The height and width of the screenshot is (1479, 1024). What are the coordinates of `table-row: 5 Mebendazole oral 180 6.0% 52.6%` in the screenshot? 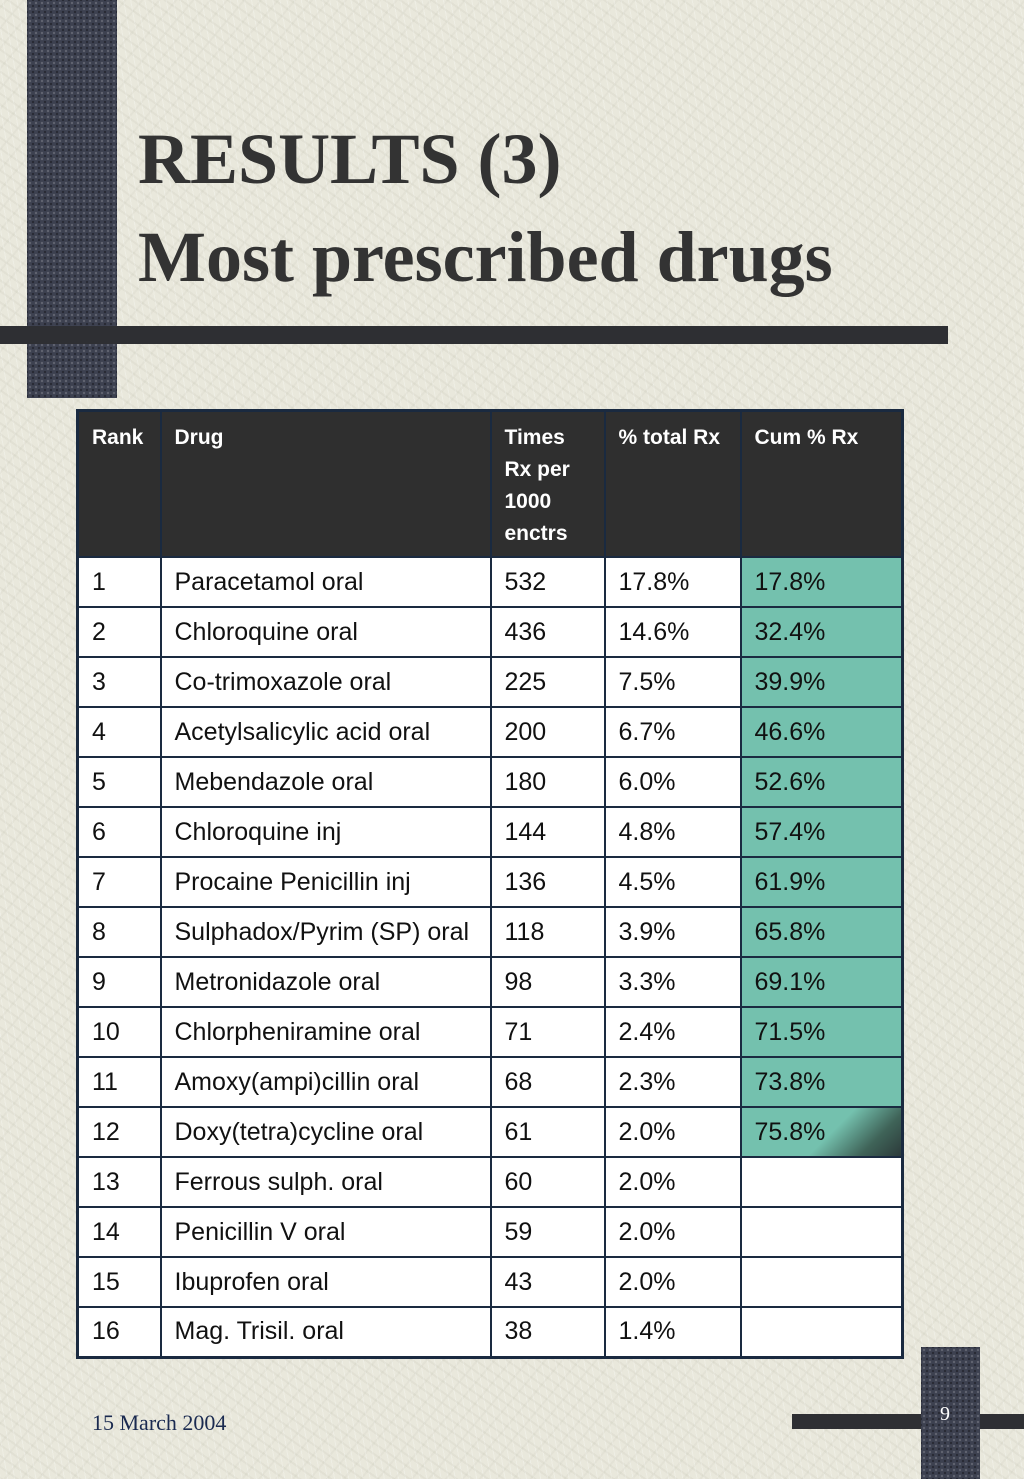 It's located at (490, 782).